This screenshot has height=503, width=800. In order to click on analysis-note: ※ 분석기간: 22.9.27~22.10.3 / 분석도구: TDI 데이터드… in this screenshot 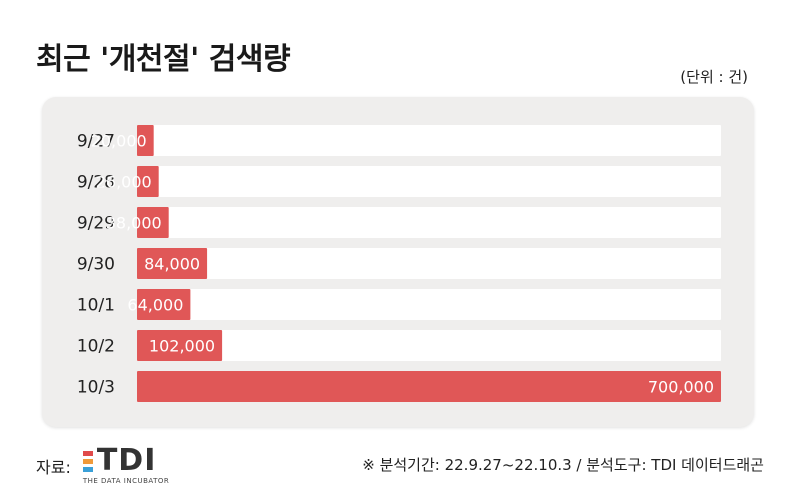, I will do `click(563, 465)`.